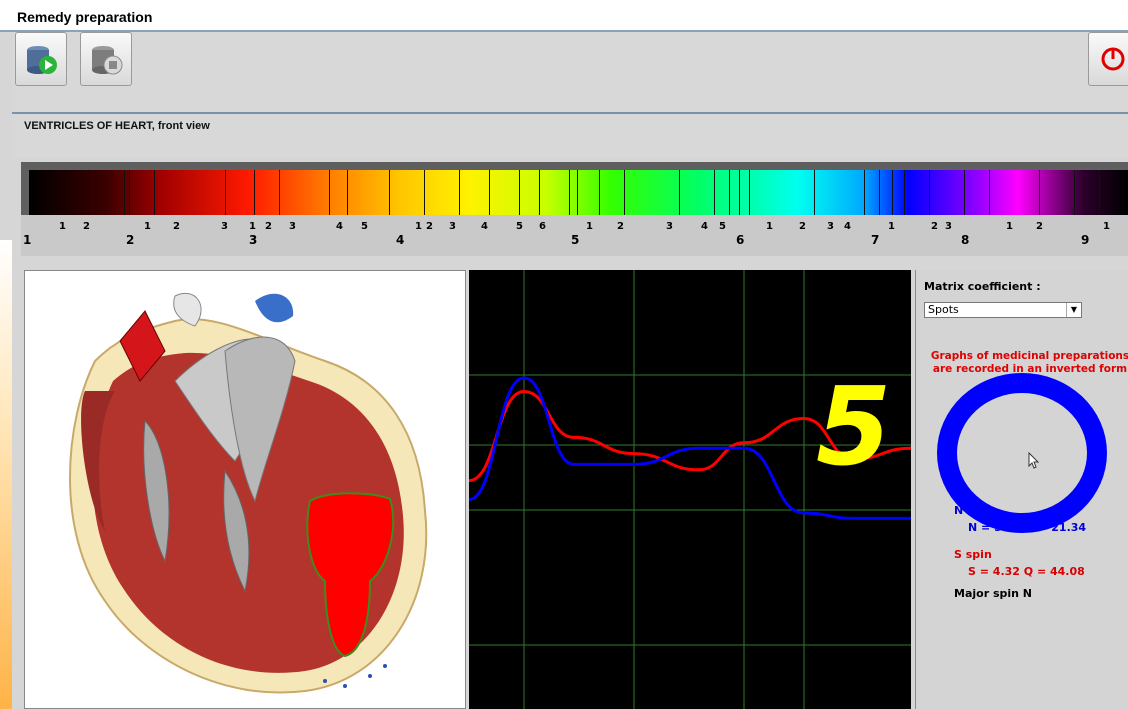  I want to click on organ-title: VENTRICLES OF HEART, front view, so click(117, 126).